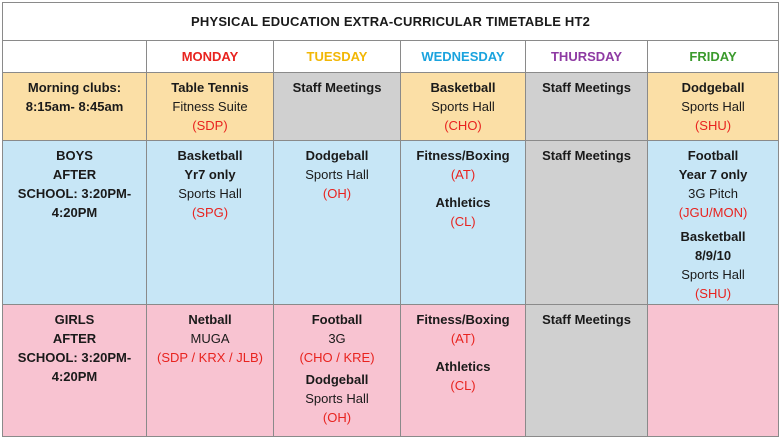 This screenshot has width=780, height=445. I want to click on cell-boys-monday: Basketball Yr7 only Sports Hall (SPG), so click(210, 222).